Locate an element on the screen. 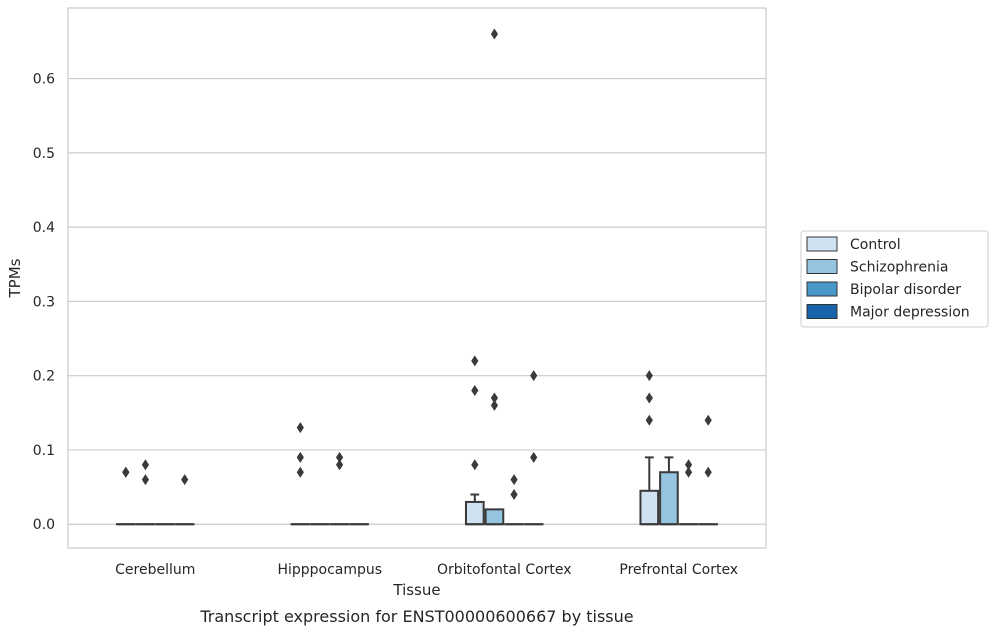 Image resolution: width=997 pixels, height=634 pixels. y-tick-label: 0.6 is located at coordinates (44, 80).